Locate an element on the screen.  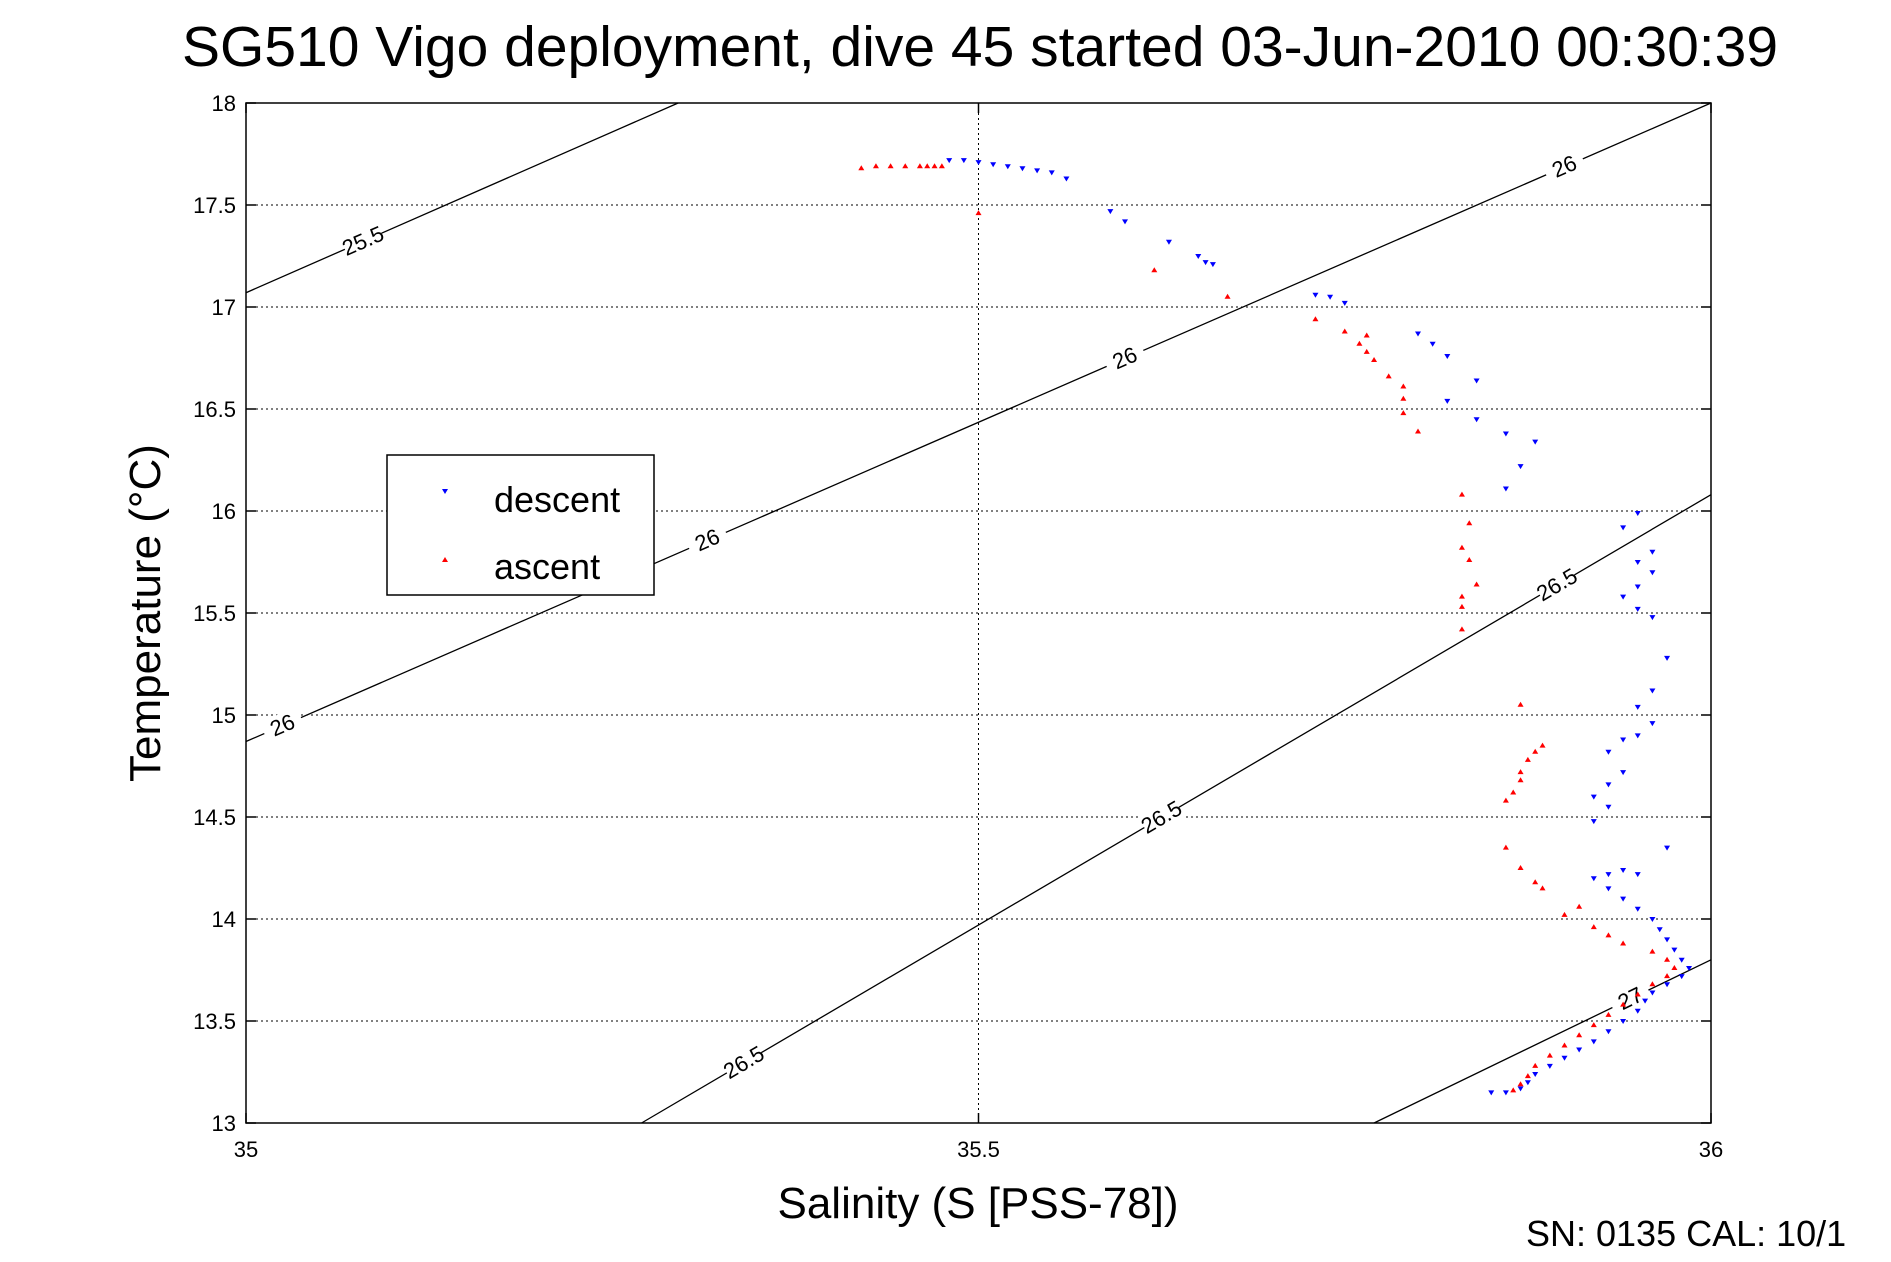
legend-box is located at coordinates (520, 525).